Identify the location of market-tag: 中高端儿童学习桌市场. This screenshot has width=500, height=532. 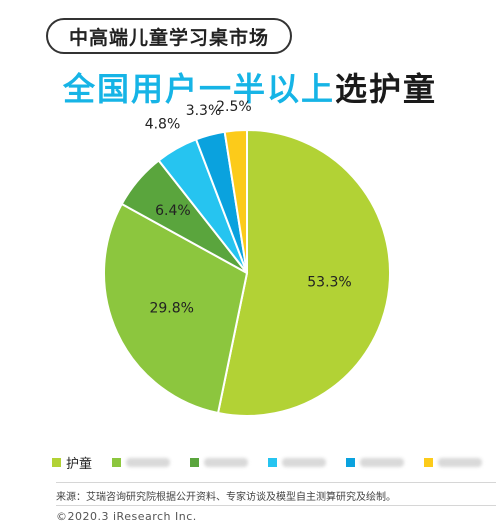
(169, 36).